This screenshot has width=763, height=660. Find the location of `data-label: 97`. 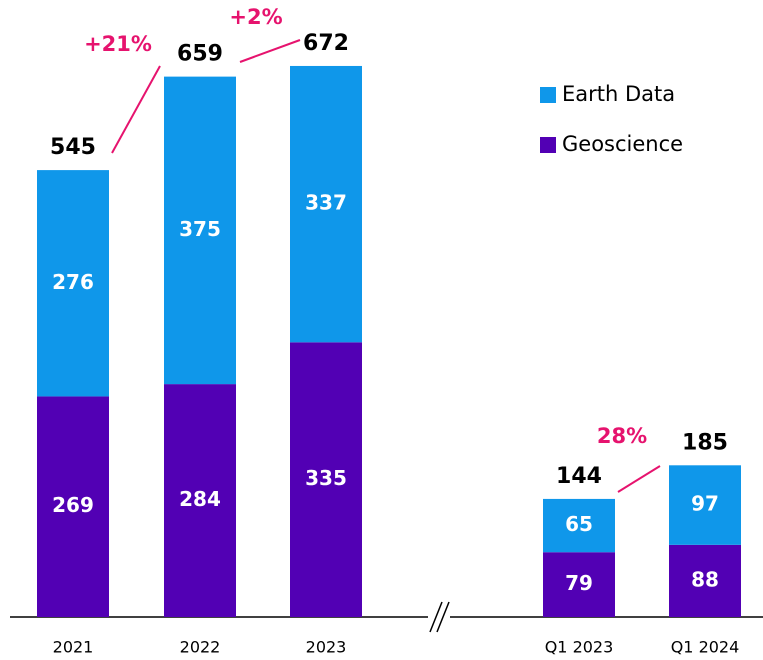

data-label: 97 is located at coordinates (705, 504).